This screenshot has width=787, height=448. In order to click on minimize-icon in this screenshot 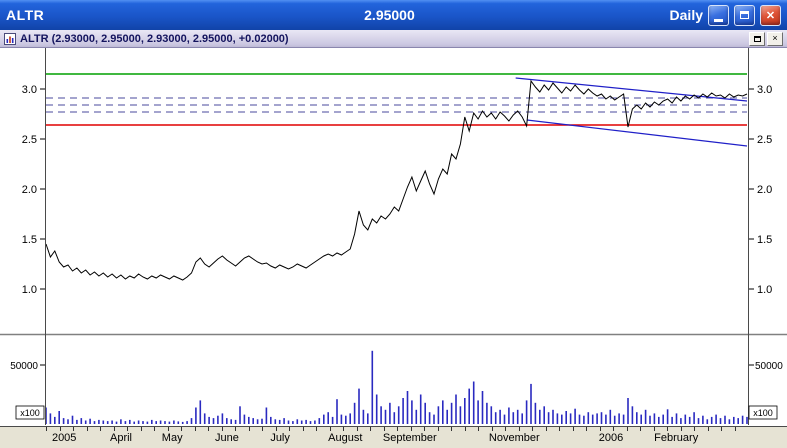, I will do `click(718, 20)`.